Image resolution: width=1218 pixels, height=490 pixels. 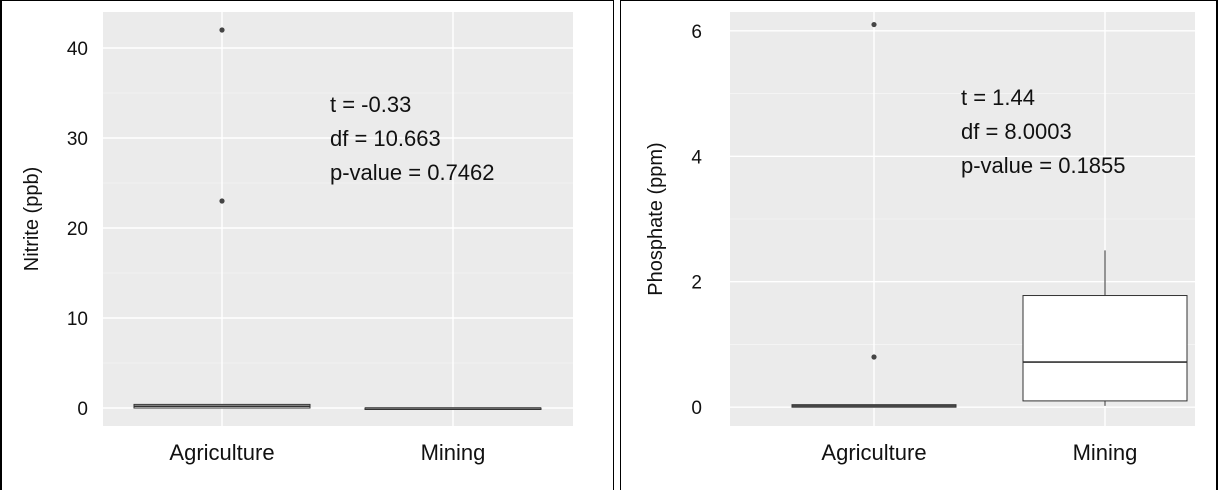 What do you see at coordinates (1016, 131) in the screenshot?
I see `stat-annotation: df = 8.0003` at bounding box center [1016, 131].